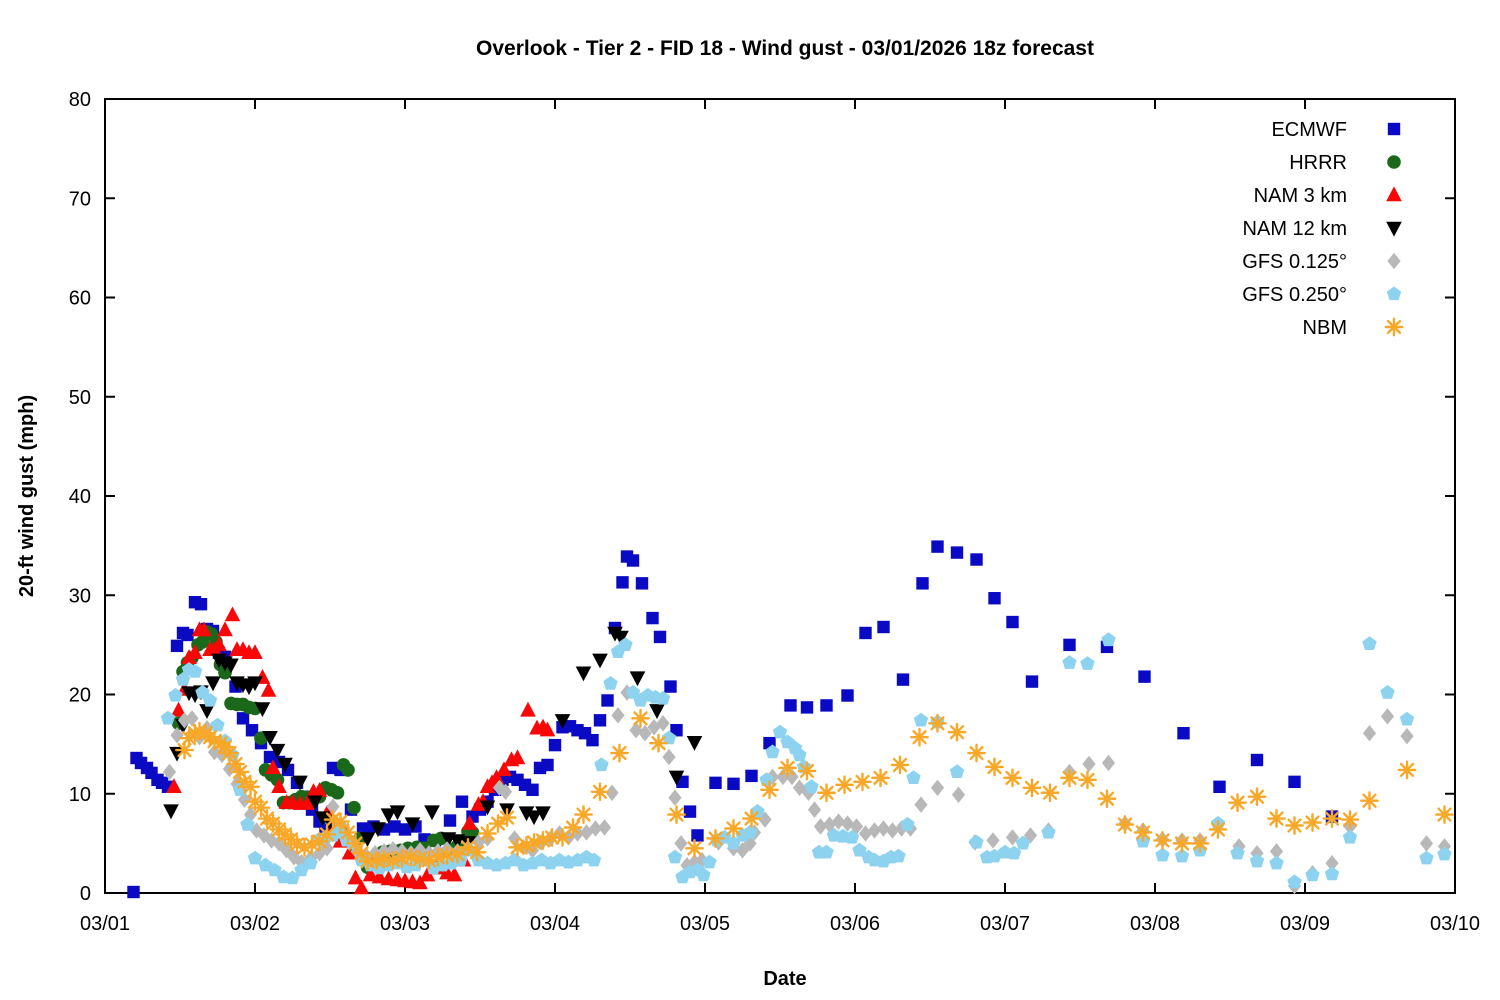 Image resolution: width=1500 pixels, height=1000 pixels. I want to click on y-tick-label: 80, so click(80, 100).